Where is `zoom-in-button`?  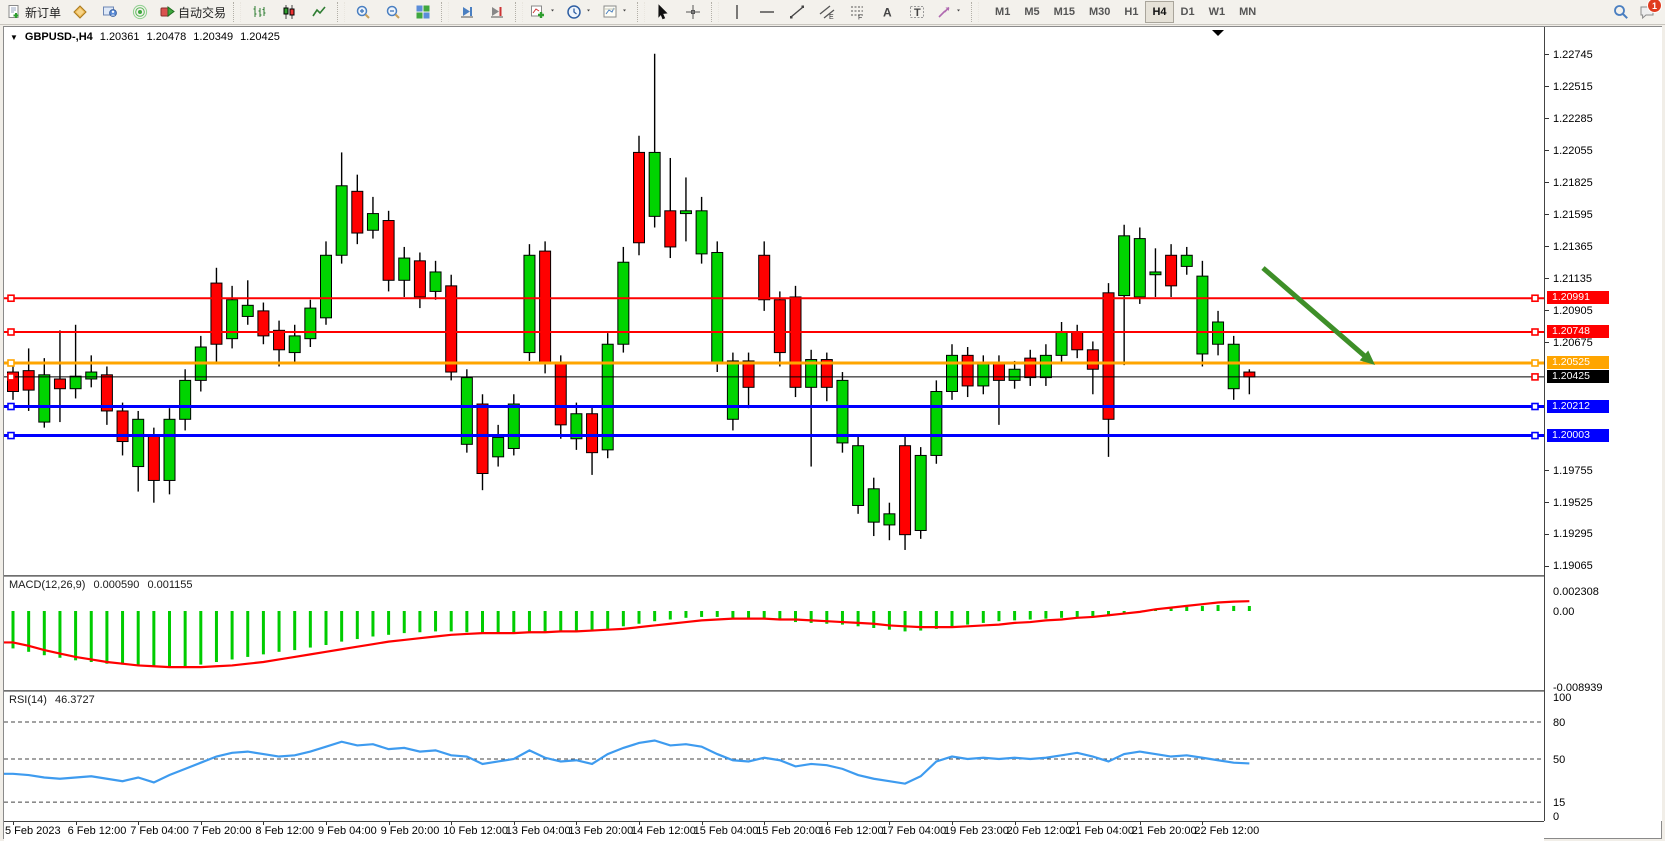
zoom-in-button is located at coordinates (363, 12).